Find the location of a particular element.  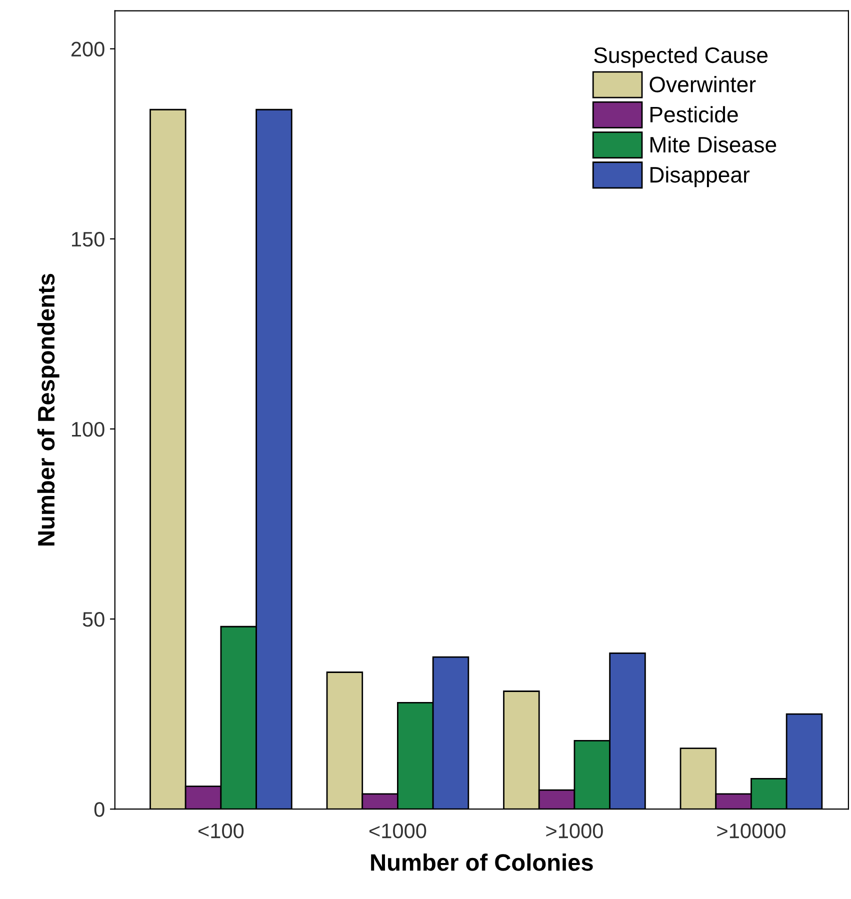

legend-label: Pesticide is located at coordinates (694, 114).